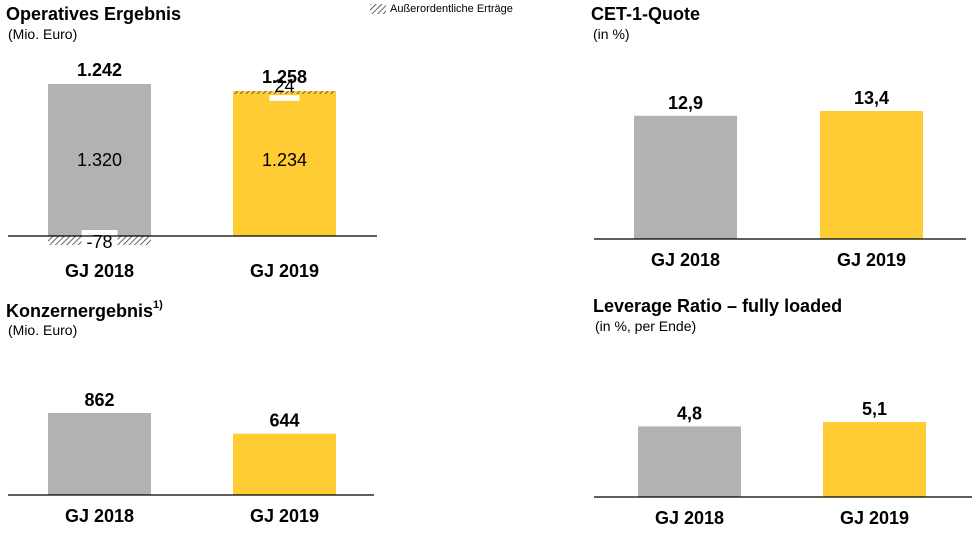 The image size is (976, 541). Describe the element at coordinates (451, 9) in the screenshot. I see `legend-label-hatch: Außerordentliche Erträge` at that location.